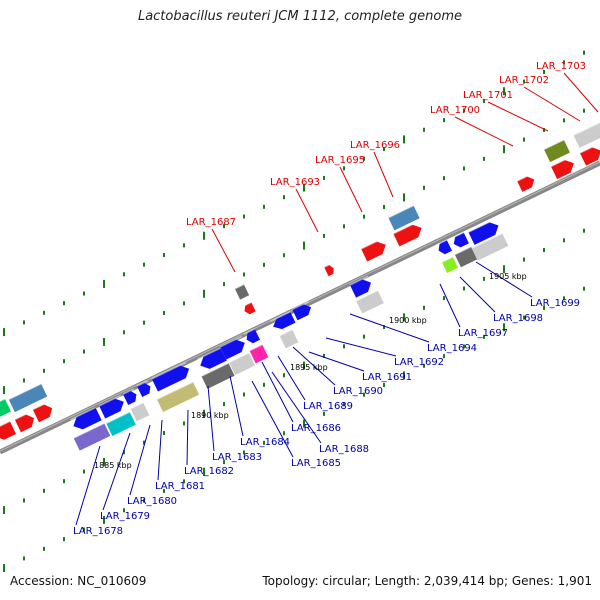  Describe the element at coordinates (561, 66) in the screenshot. I see `gene-label-lar-1703: LAR_1703` at that location.